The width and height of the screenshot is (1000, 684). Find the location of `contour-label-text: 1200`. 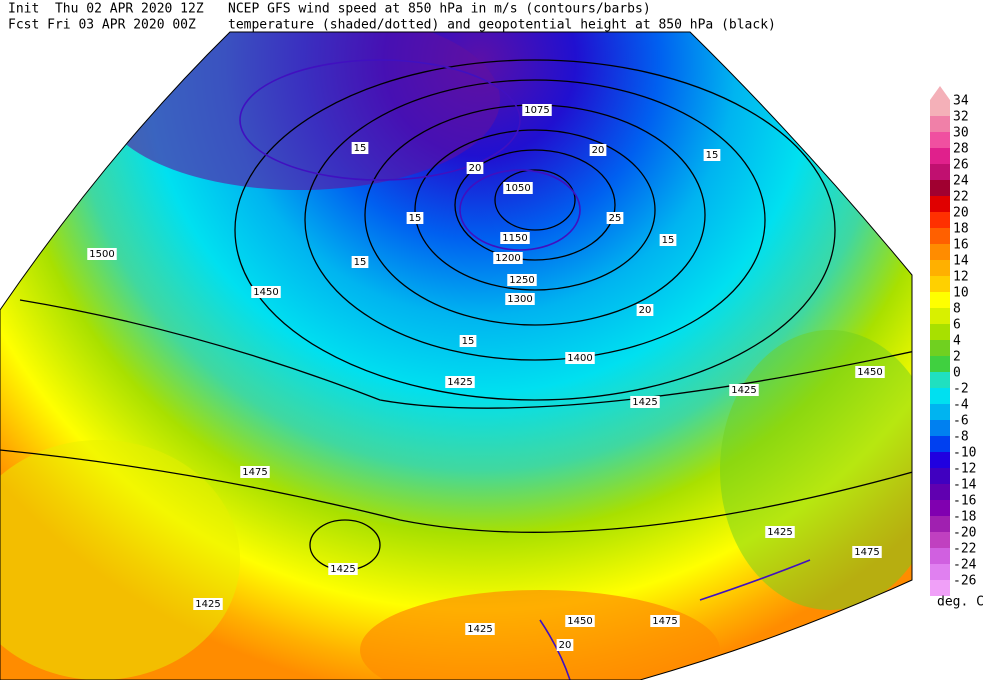

contour-label-text: 1200 is located at coordinates (507, 258).